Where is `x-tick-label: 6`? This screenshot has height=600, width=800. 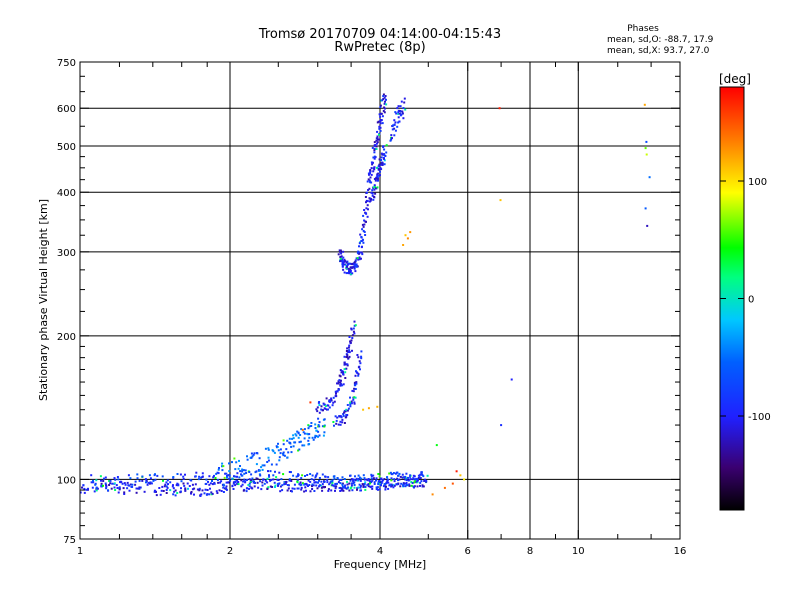
x-tick-label: 6 is located at coordinates (468, 551).